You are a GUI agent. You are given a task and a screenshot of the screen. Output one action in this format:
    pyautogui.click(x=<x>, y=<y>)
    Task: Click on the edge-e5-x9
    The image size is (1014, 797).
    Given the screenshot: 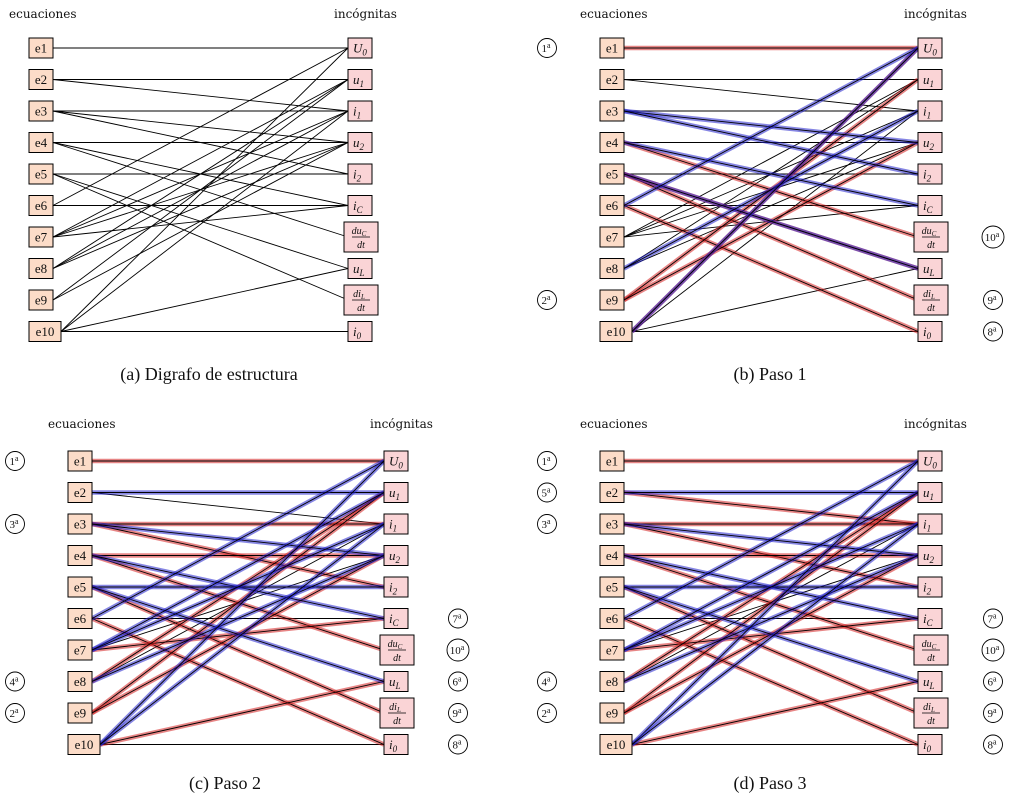 What is the action you would take?
    pyautogui.click(x=200, y=237)
    